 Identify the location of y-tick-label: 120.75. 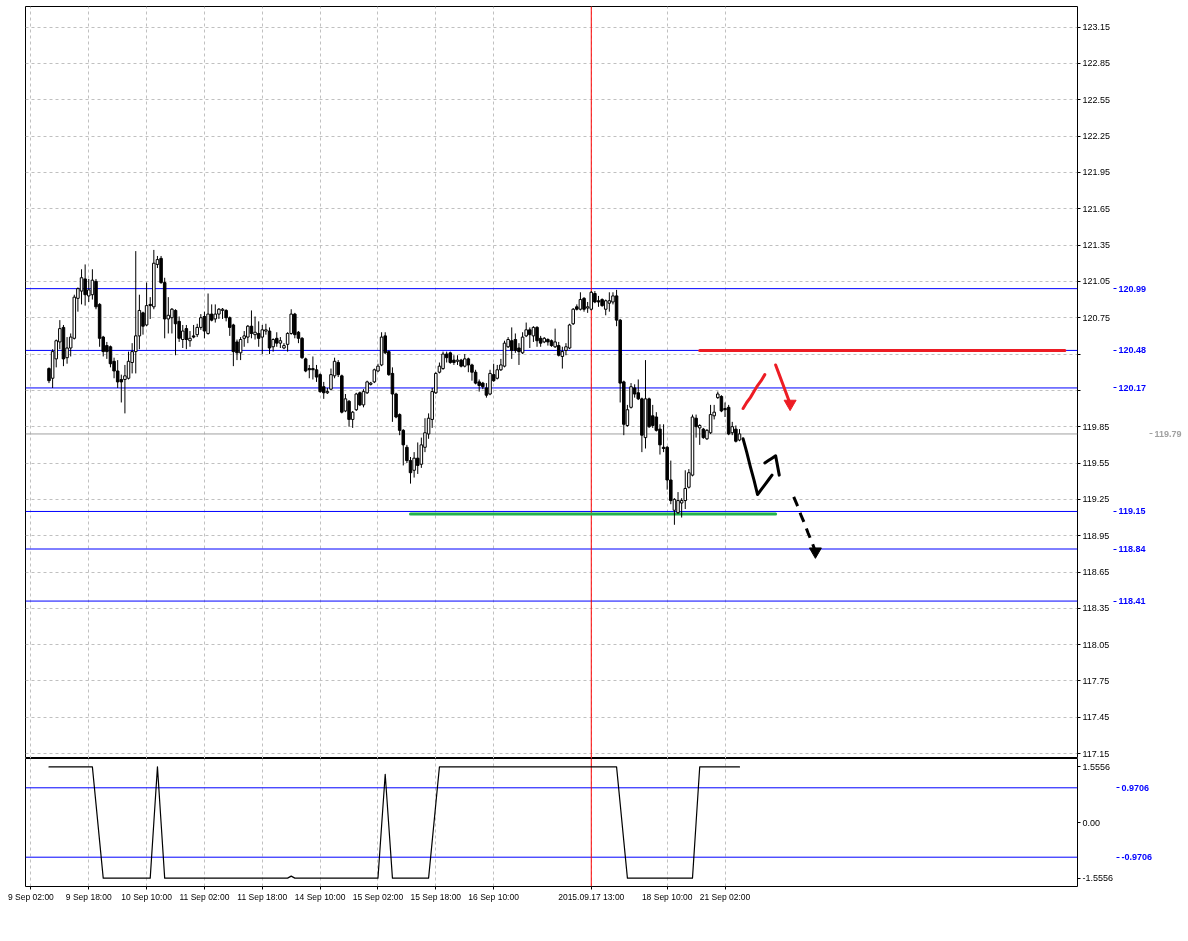
(1096, 317).